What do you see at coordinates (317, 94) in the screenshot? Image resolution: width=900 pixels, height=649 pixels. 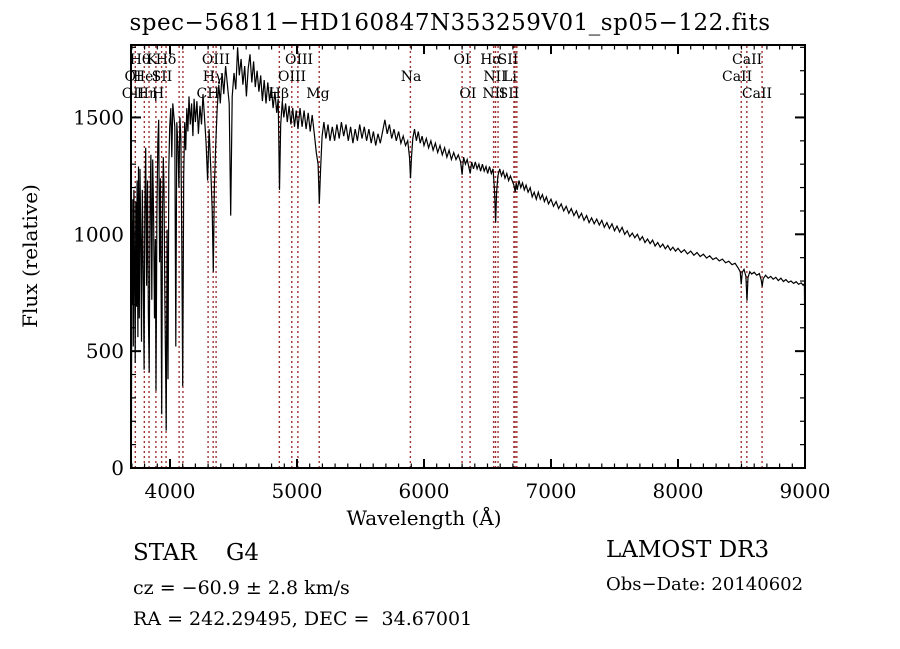 I see `line-label: Mg` at bounding box center [317, 94].